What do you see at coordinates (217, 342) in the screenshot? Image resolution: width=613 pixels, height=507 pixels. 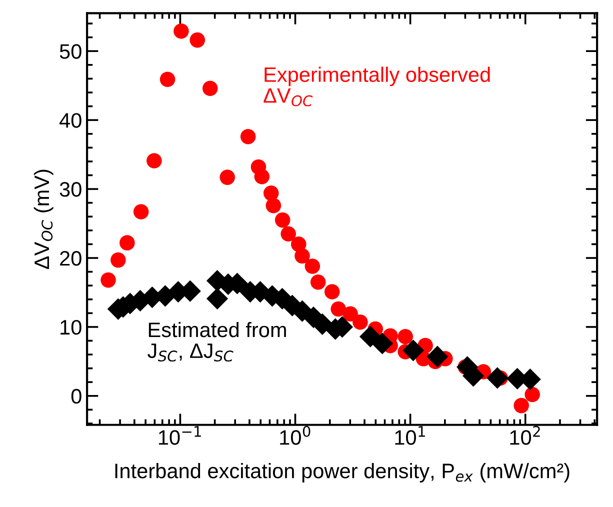 I see `series-label: Estimated from J$_{SC}$, ΔJ$_{SC}$` at bounding box center [217, 342].